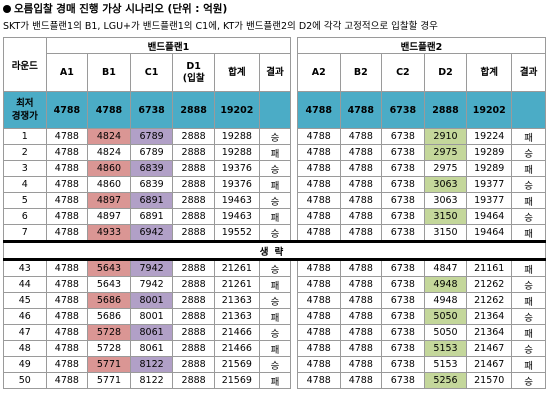 This screenshot has height=404, width=550. What do you see at coordinates (25, 216) in the screenshot?
I see `round-number: 6` at bounding box center [25, 216].